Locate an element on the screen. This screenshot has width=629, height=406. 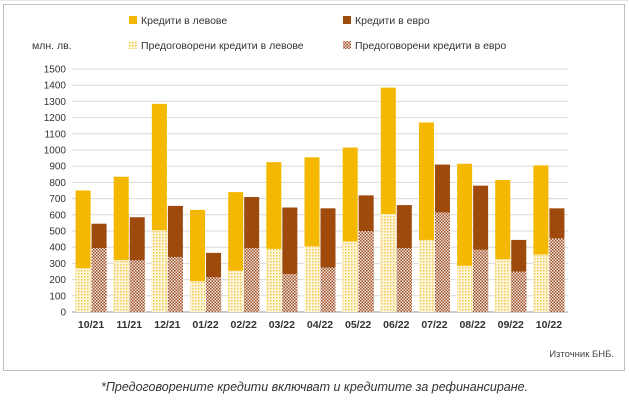
y-tick-label: 100 is located at coordinates (57, 296).